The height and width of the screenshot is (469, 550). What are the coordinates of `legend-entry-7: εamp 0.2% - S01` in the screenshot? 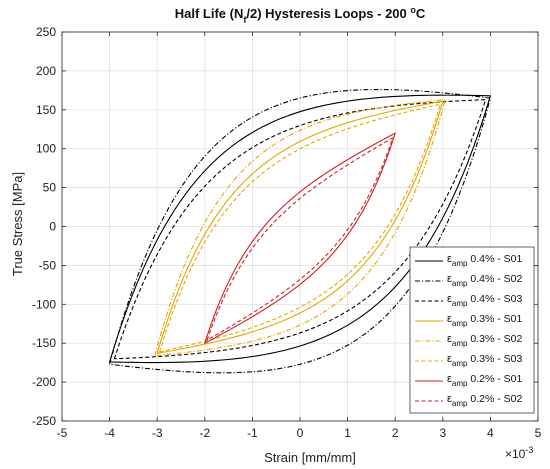 It's located at (484, 380).